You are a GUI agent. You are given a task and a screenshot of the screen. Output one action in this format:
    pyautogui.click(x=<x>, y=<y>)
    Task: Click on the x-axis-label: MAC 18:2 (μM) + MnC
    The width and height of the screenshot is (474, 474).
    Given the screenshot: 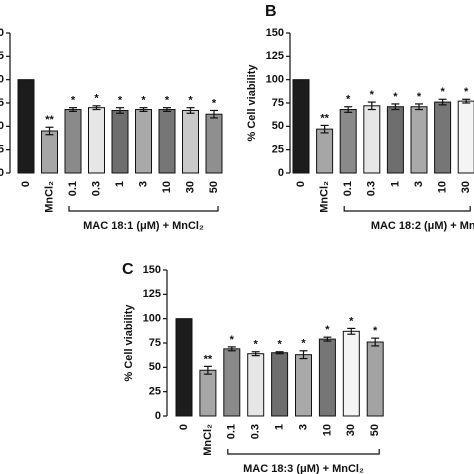 What is the action you would take?
    pyautogui.click(x=422, y=226)
    